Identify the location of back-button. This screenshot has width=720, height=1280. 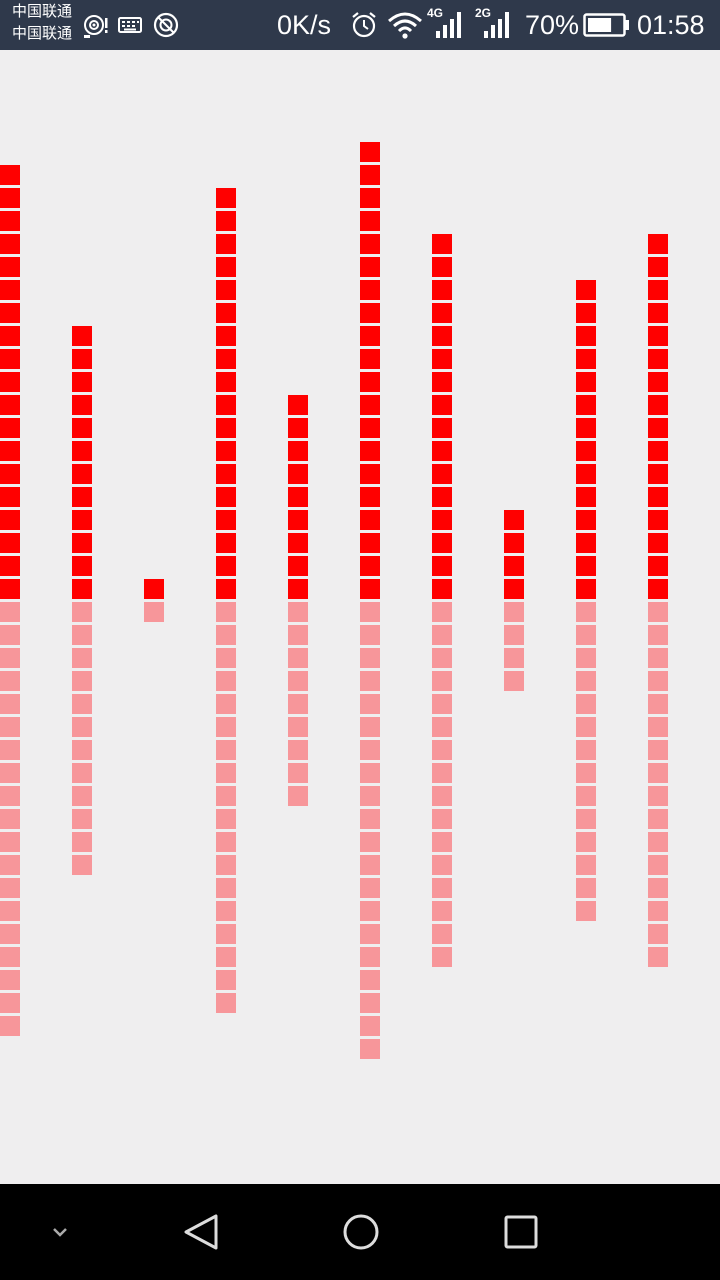
(201, 1232).